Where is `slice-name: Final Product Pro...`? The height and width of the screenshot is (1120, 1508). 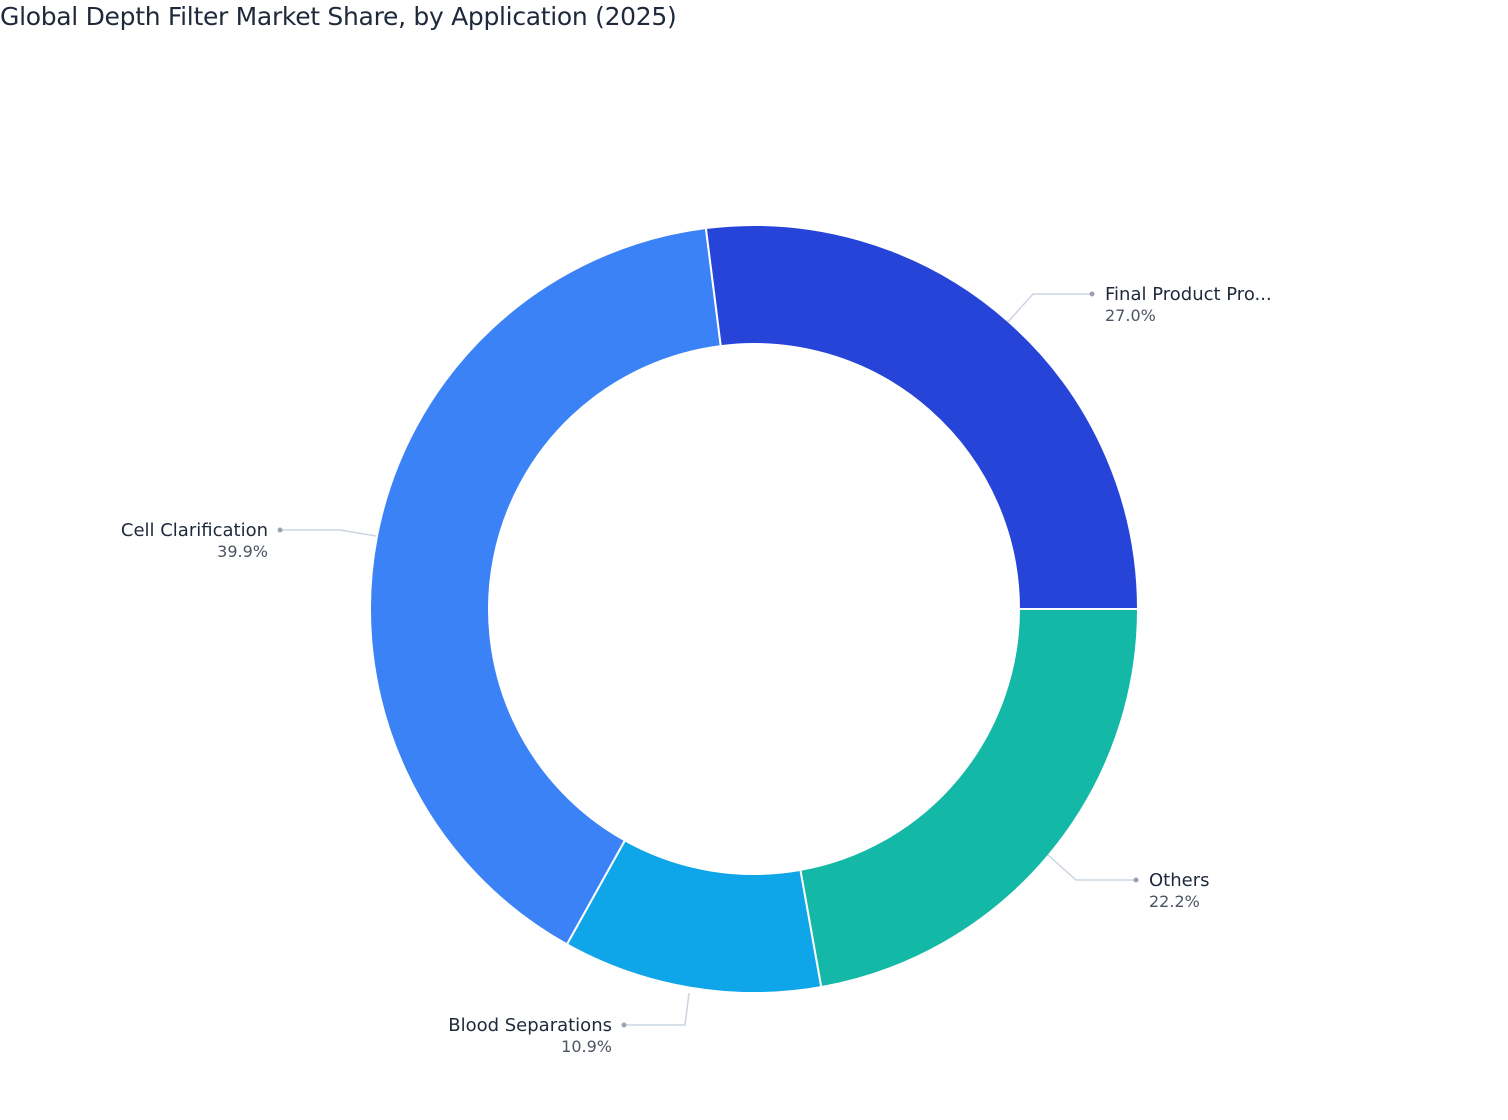
slice-name: Final Product Pro... is located at coordinates (1188, 294).